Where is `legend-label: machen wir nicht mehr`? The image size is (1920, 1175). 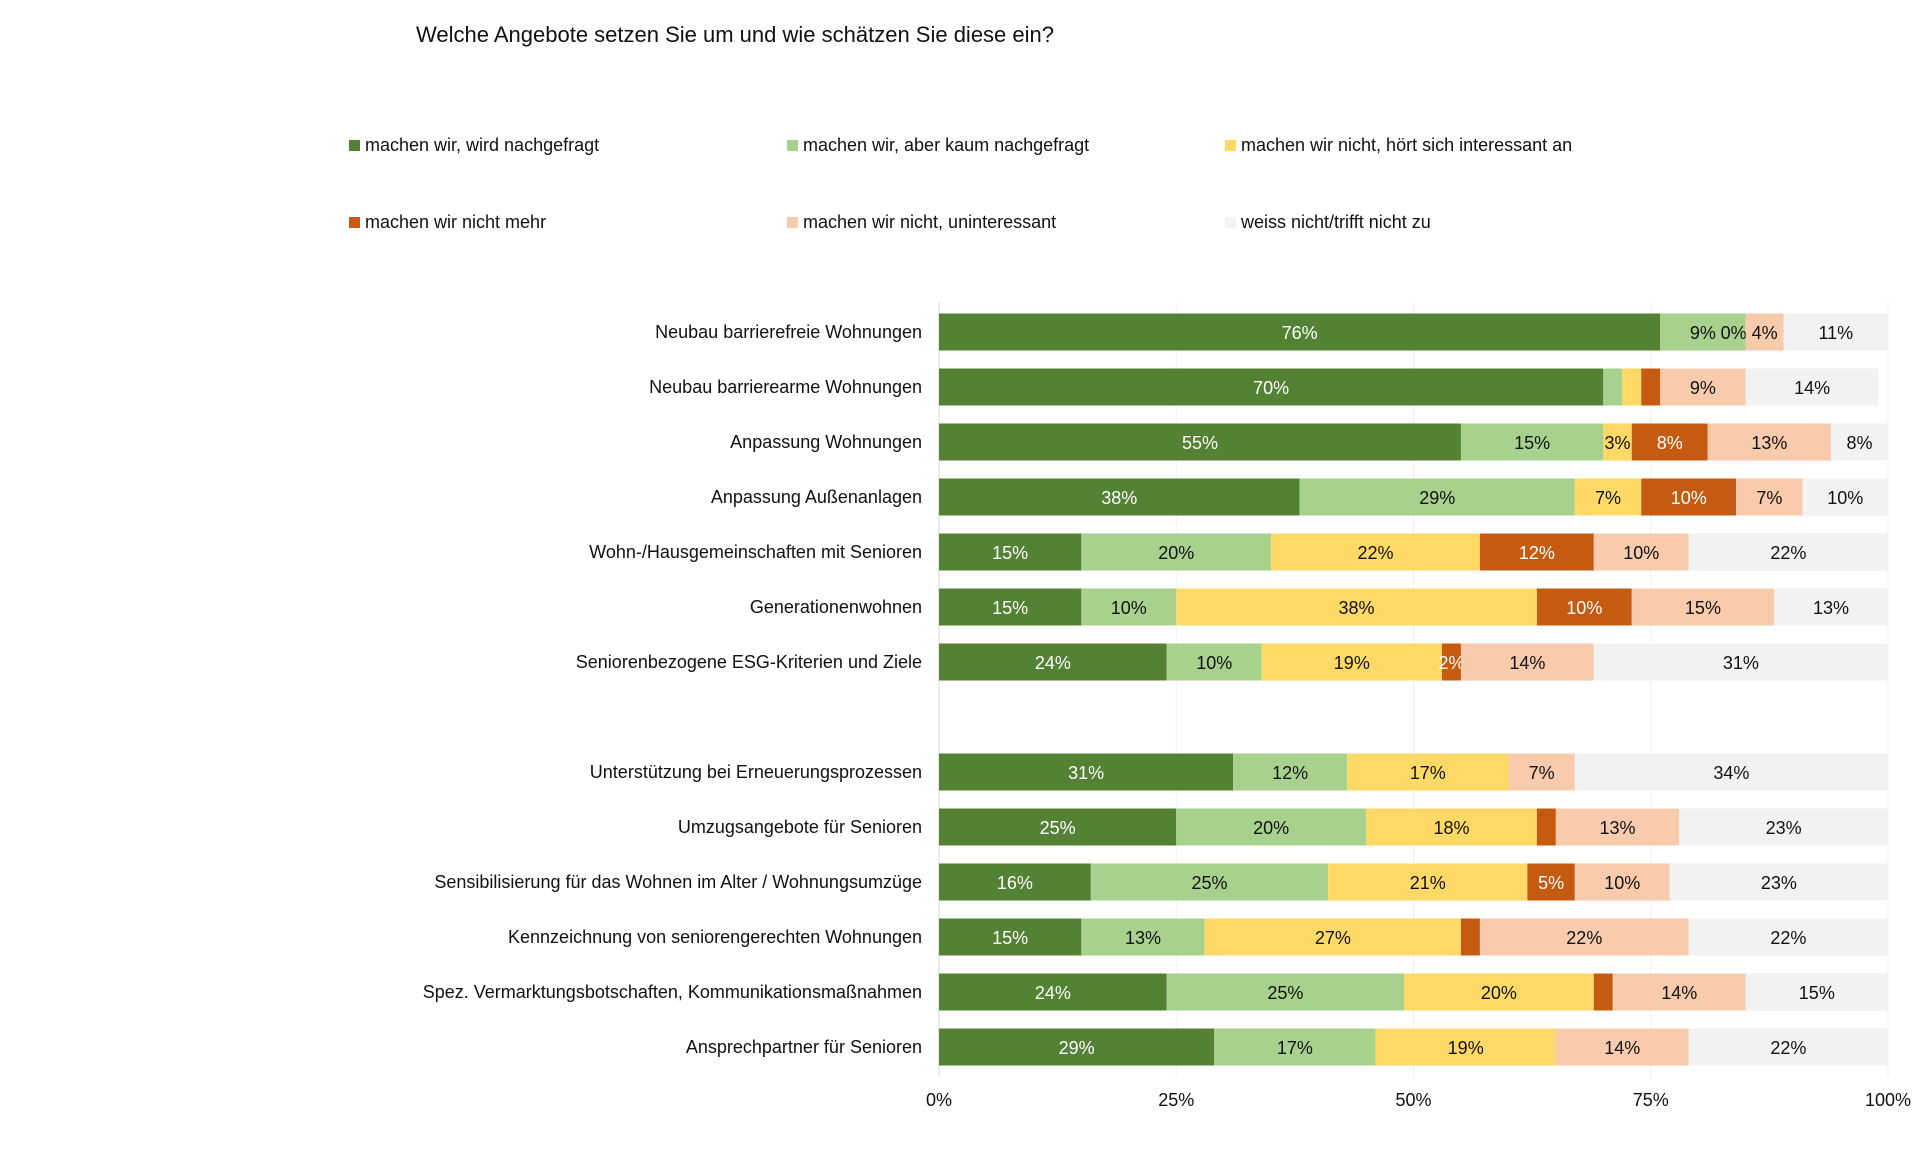 legend-label: machen wir nicht mehr is located at coordinates (456, 222).